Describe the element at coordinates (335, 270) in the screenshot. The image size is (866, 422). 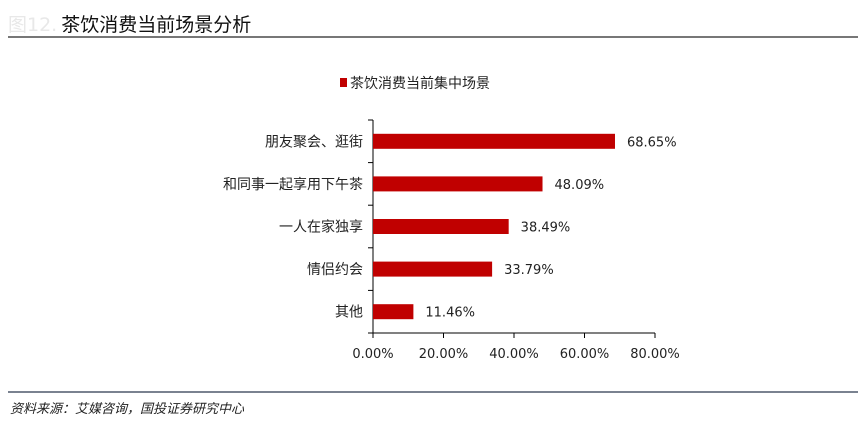
I see `category-label: 情侣约会` at that location.